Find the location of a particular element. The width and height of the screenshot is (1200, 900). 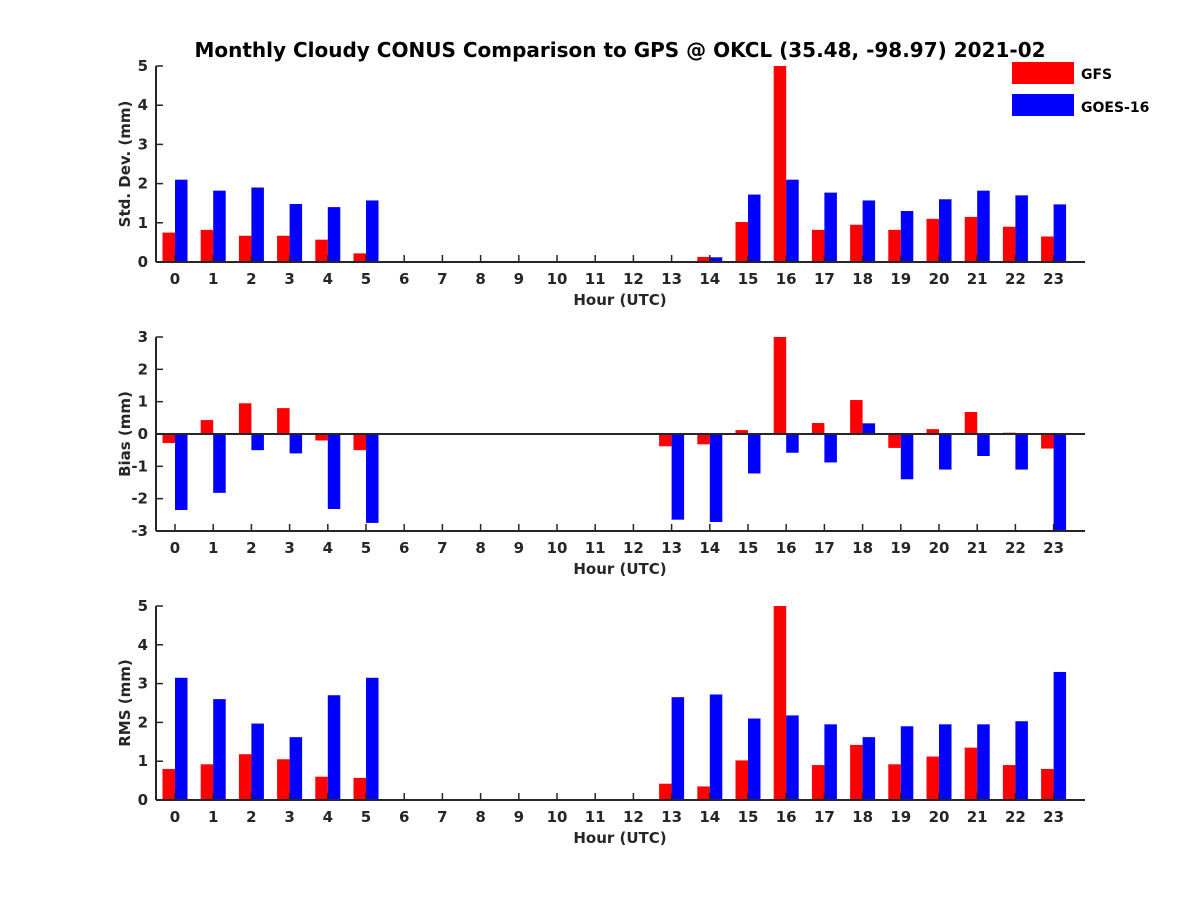

x-tick-label-0: 12 is located at coordinates (633, 279).